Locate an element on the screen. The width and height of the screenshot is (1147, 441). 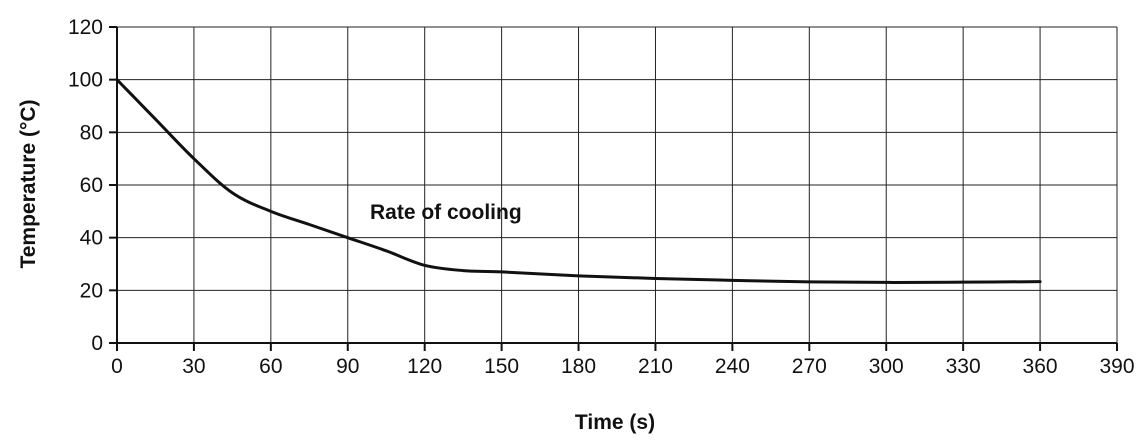
x-tick-label: 210 is located at coordinates (655, 366).